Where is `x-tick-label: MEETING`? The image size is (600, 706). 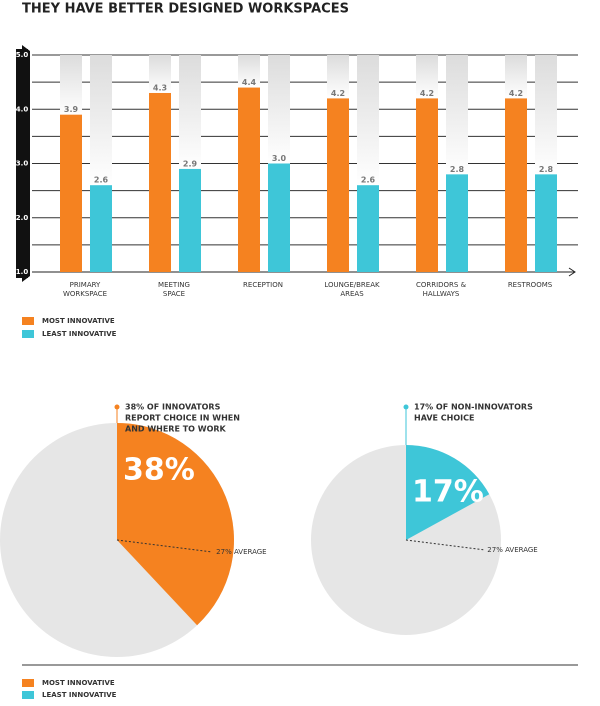
x-tick-label: MEETING is located at coordinates (174, 285).